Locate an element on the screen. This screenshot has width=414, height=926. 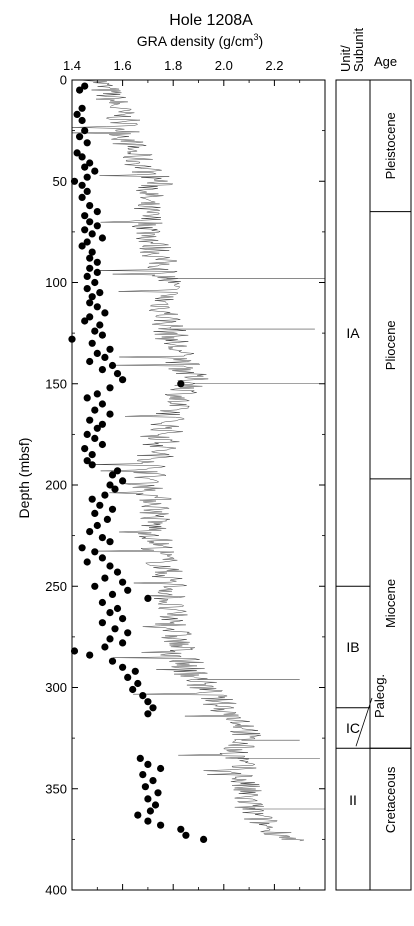
age-label: Pliocene is located at coordinates (390, 345).